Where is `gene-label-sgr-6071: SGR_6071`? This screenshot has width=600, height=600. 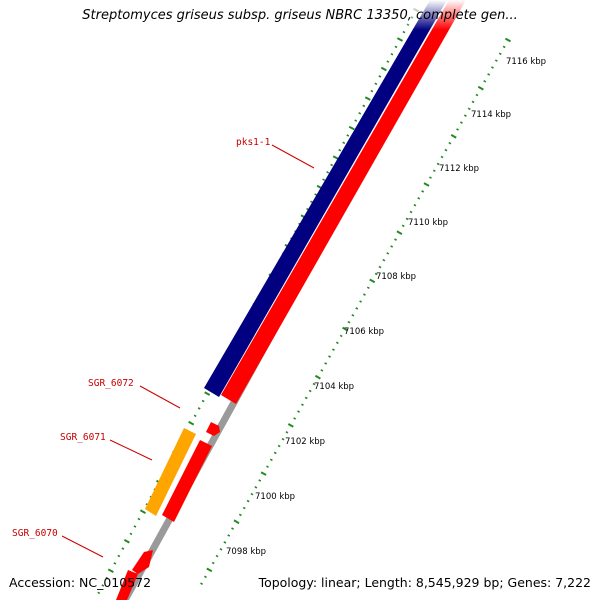
gene-label-sgr-6071: SGR_6071 is located at coordinates (83, 437).